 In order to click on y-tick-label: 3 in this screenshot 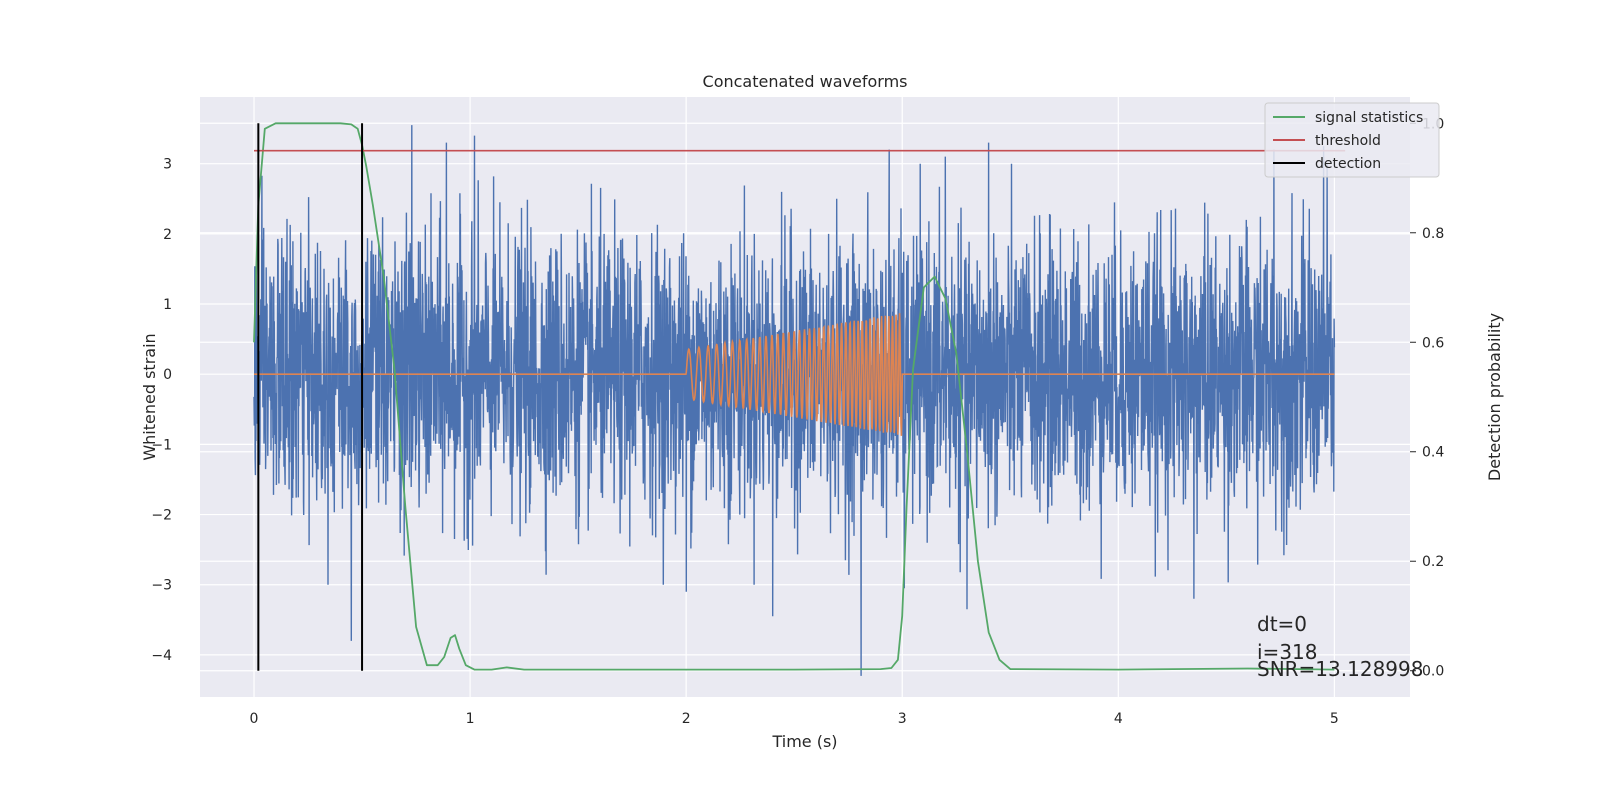, I will do `click(167, 165)`.